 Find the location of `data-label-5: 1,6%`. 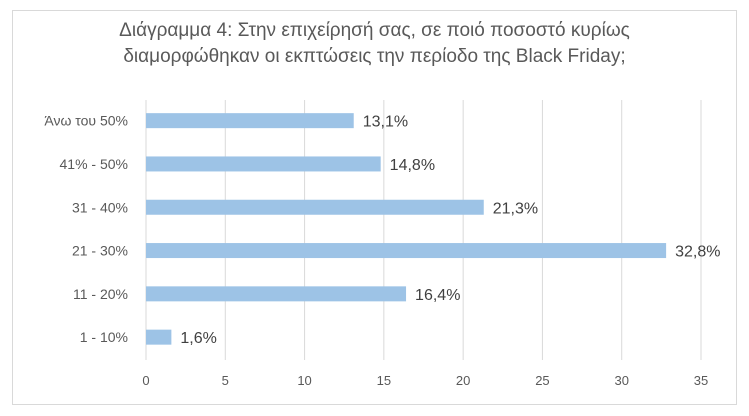

data-label-5: 1,6% is located at coordinates (198, 338).